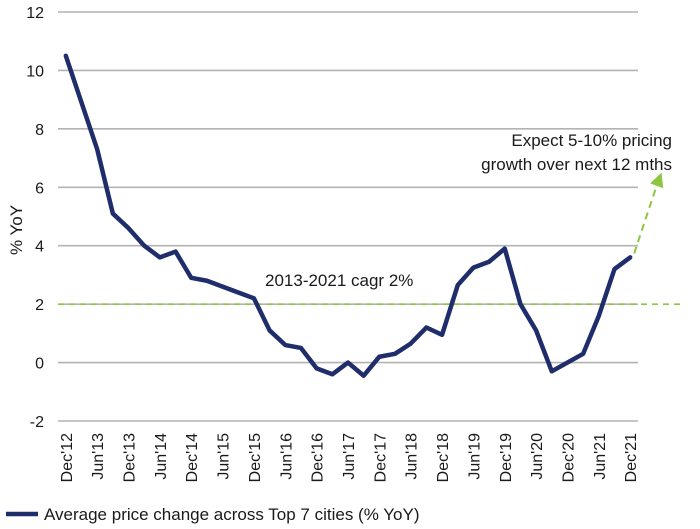 This screenshot has width=700, height=529. What do you see at coordinates (192, 457) in the screenshot?
I see `x-tick-label: Dec'14` at bounding box center [192, 457].